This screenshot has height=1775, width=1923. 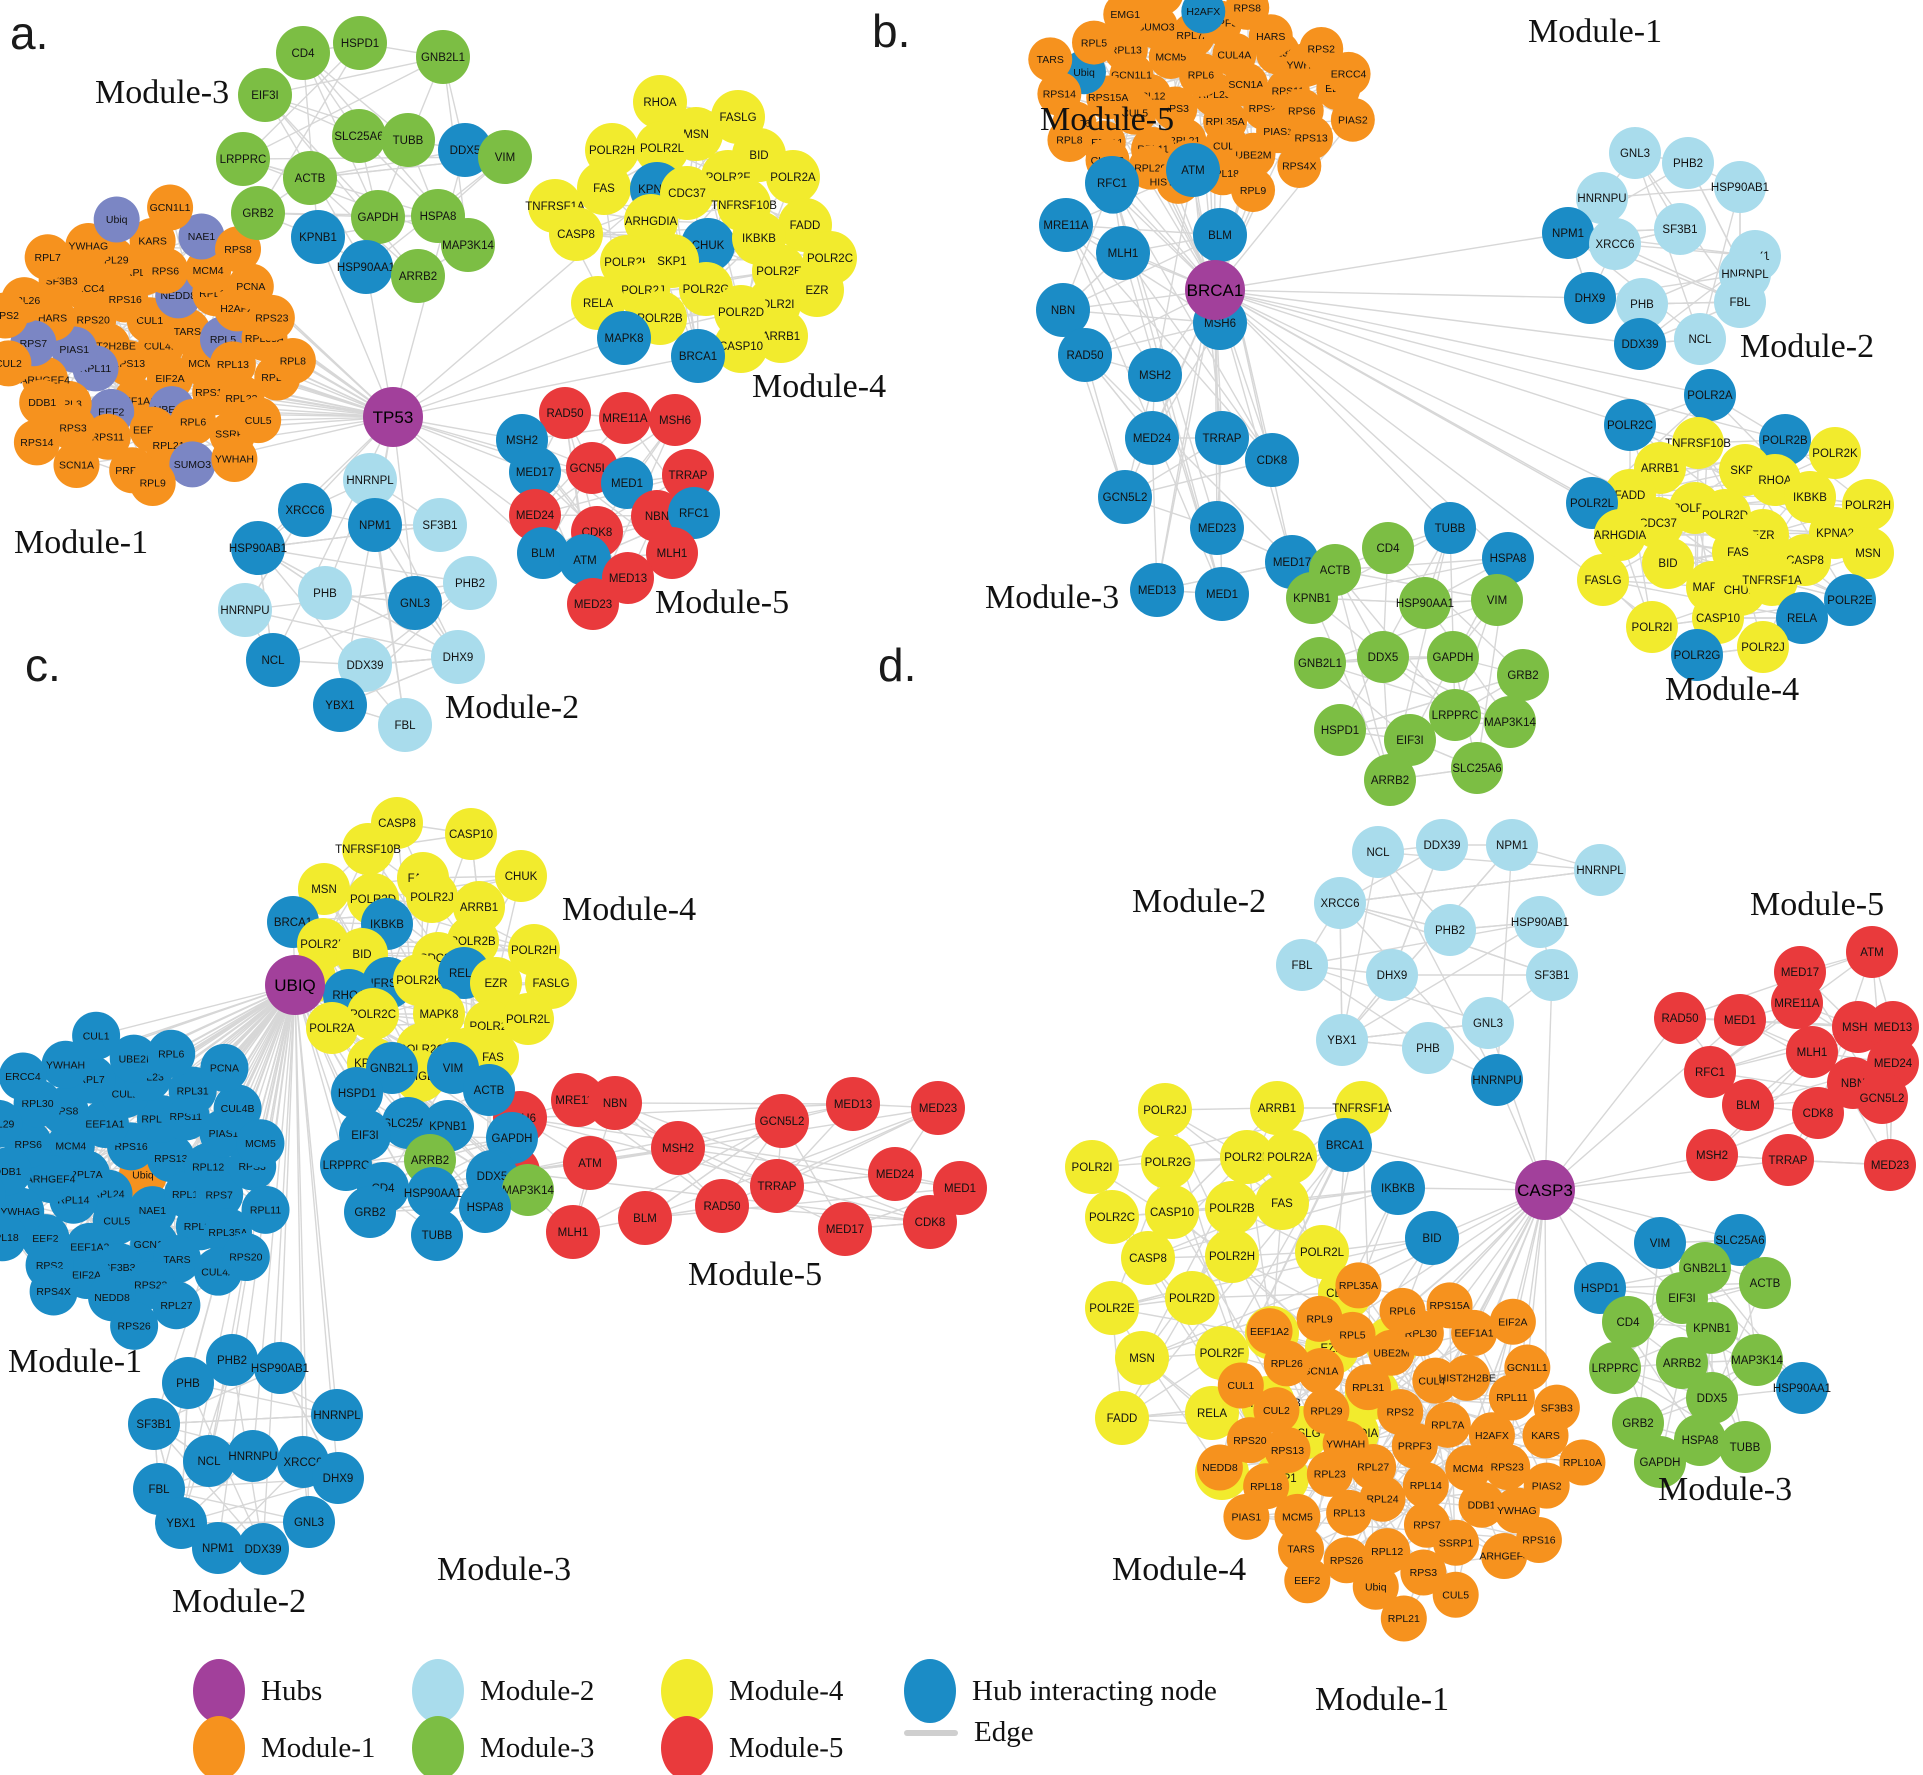 What do you see at coordinates (1148, 1259) in the screenshot?
I see `node-label: CASP8` at bounding box center [1148, 1259].